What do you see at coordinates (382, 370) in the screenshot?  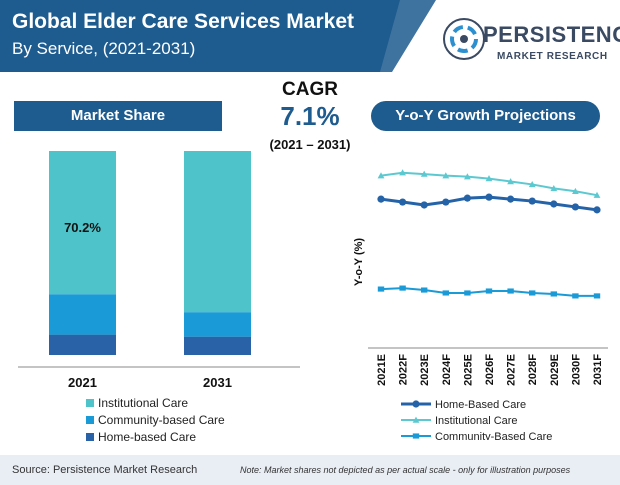 I see `x-tick-label: 2021E` at bounding box center [382, 370].